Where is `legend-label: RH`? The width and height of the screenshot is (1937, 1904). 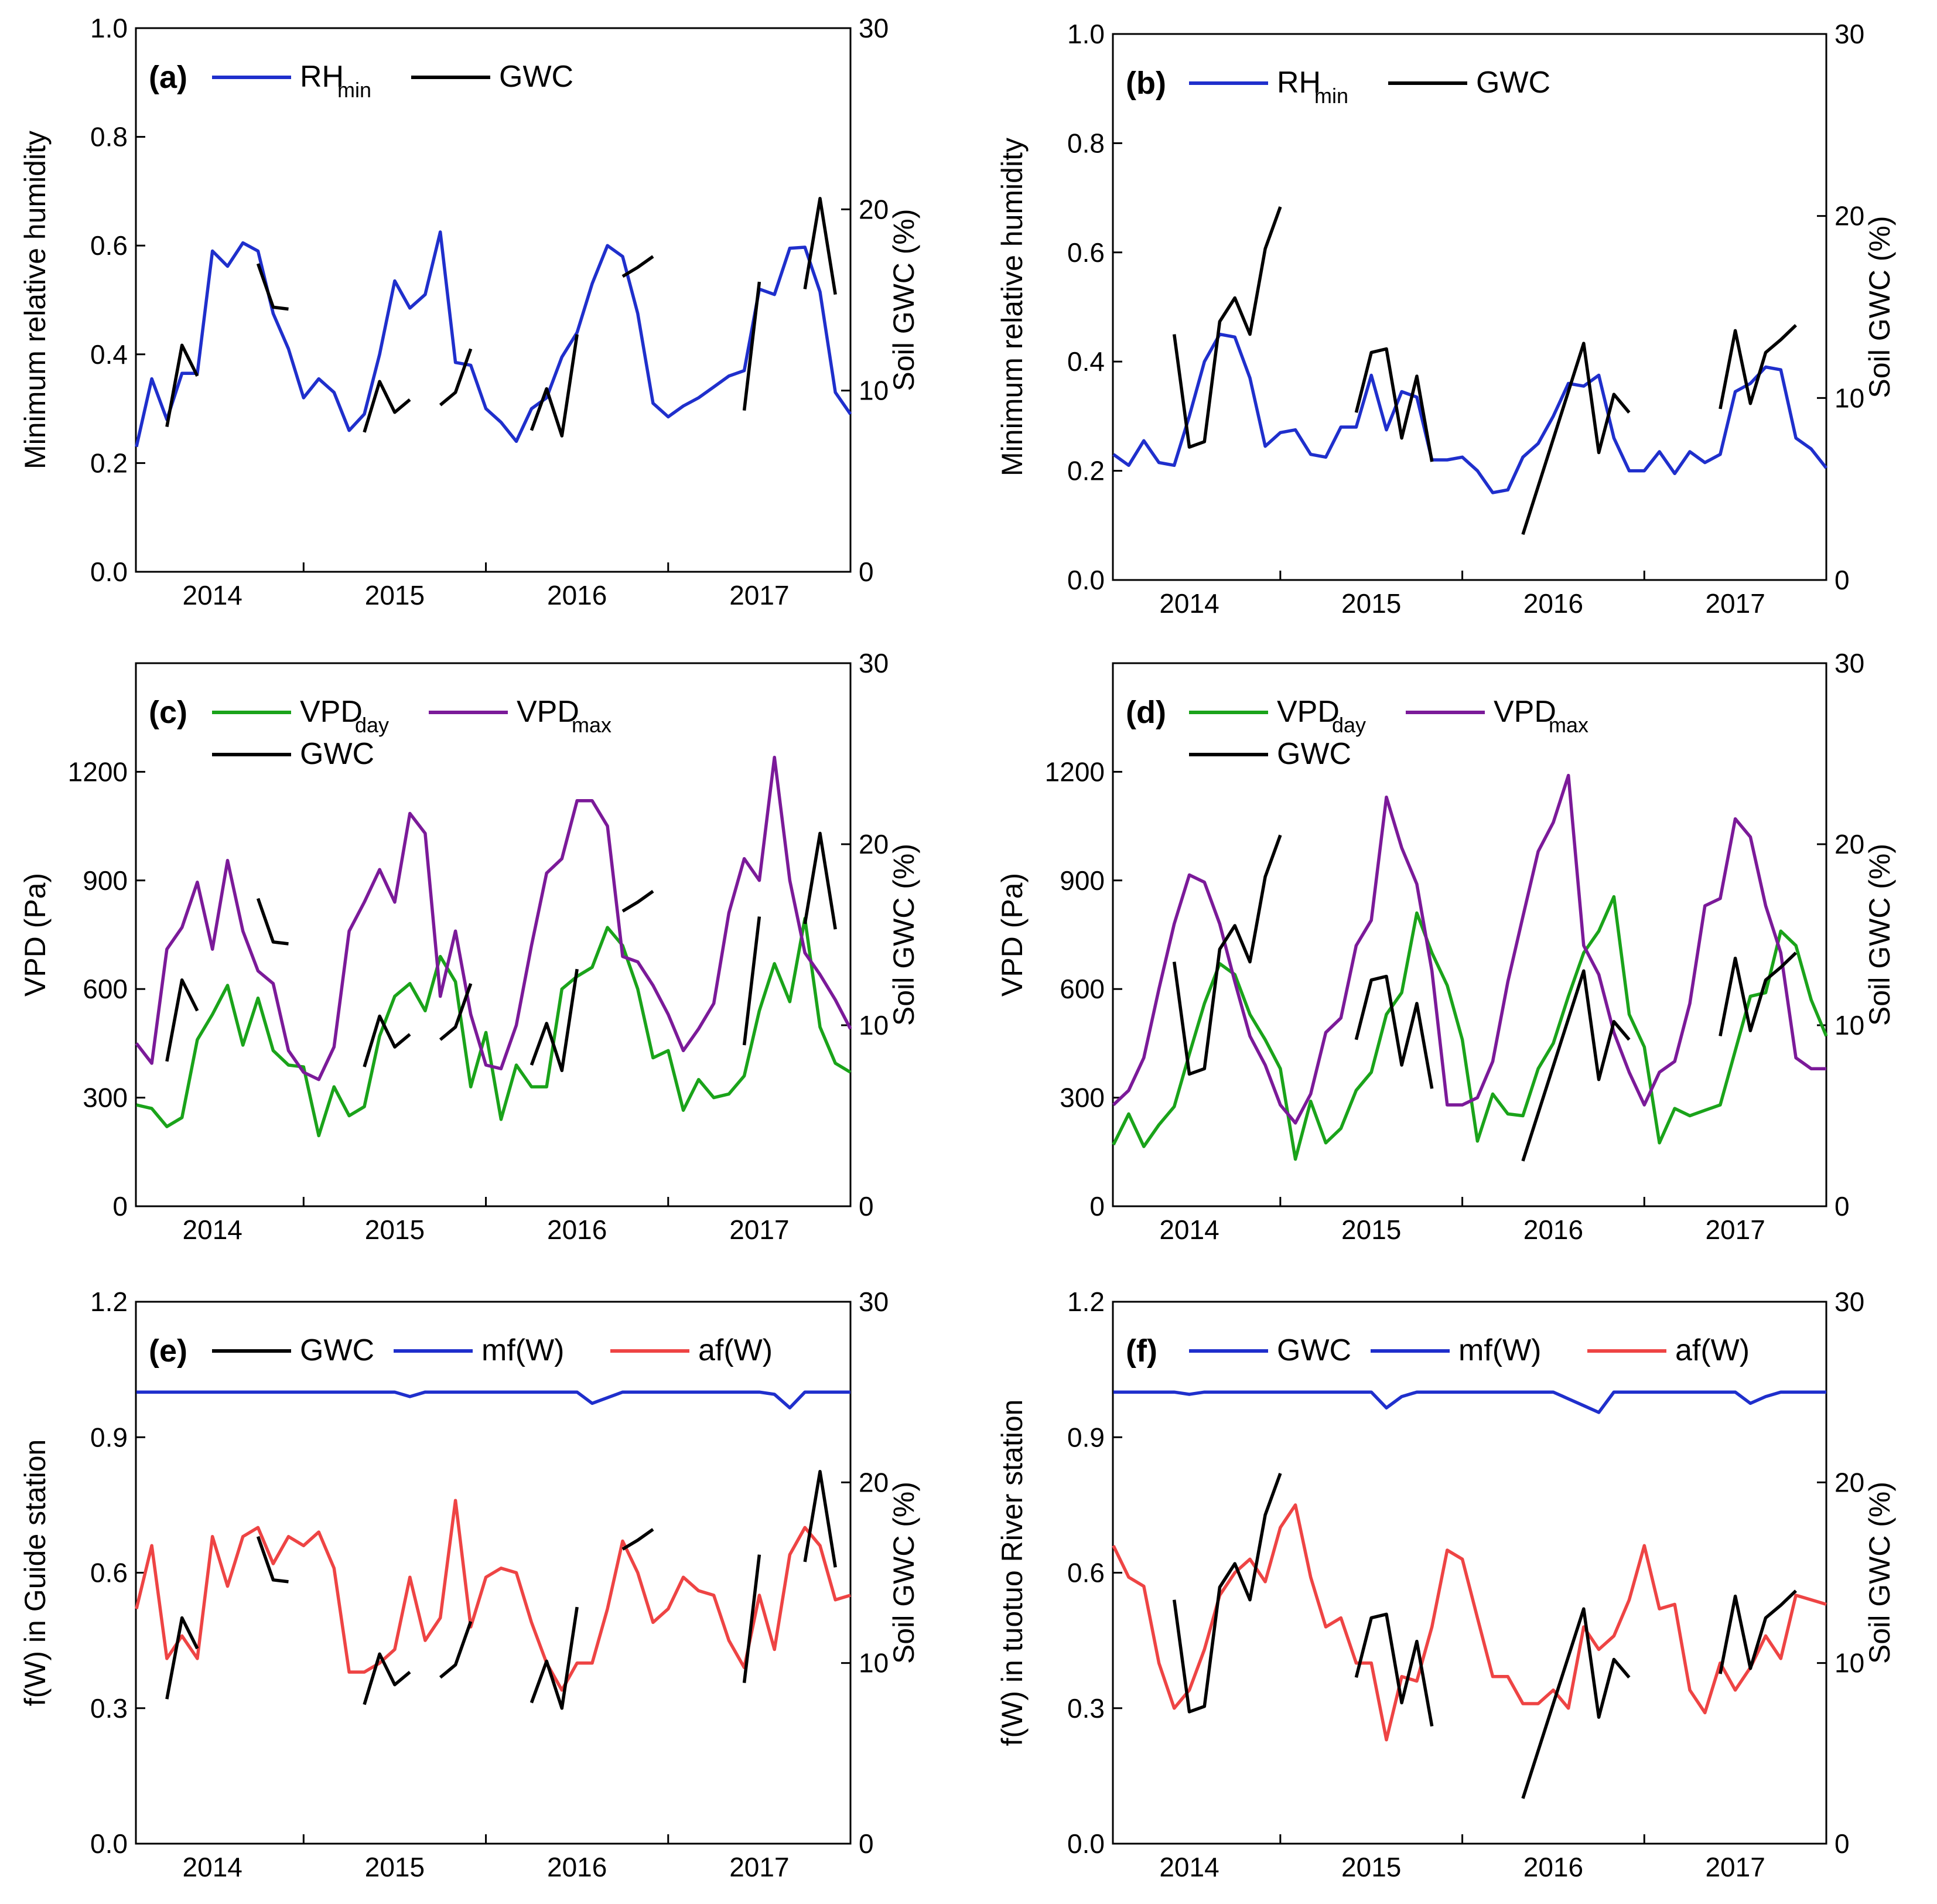
legend-label: RH is located at coordinates (1299, 83).